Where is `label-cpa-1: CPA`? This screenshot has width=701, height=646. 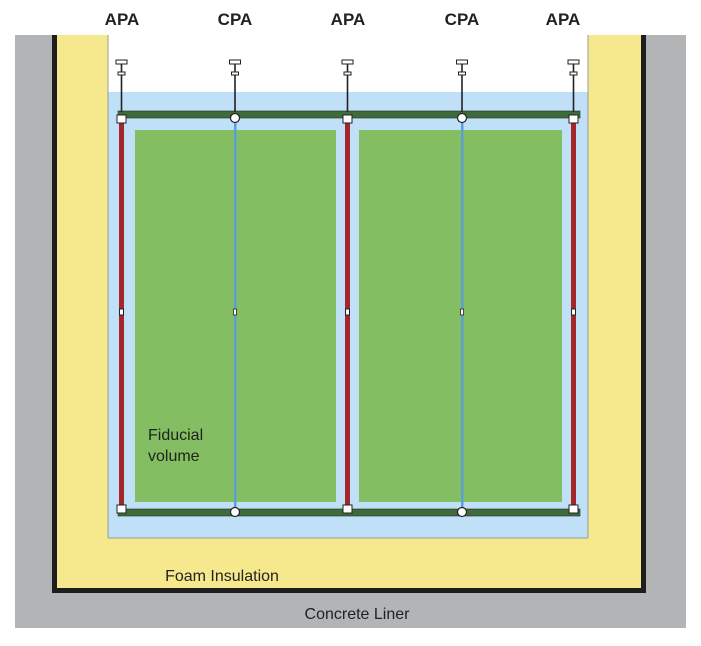 label-cpa-1: CPA is located at coordinates (235, 19).